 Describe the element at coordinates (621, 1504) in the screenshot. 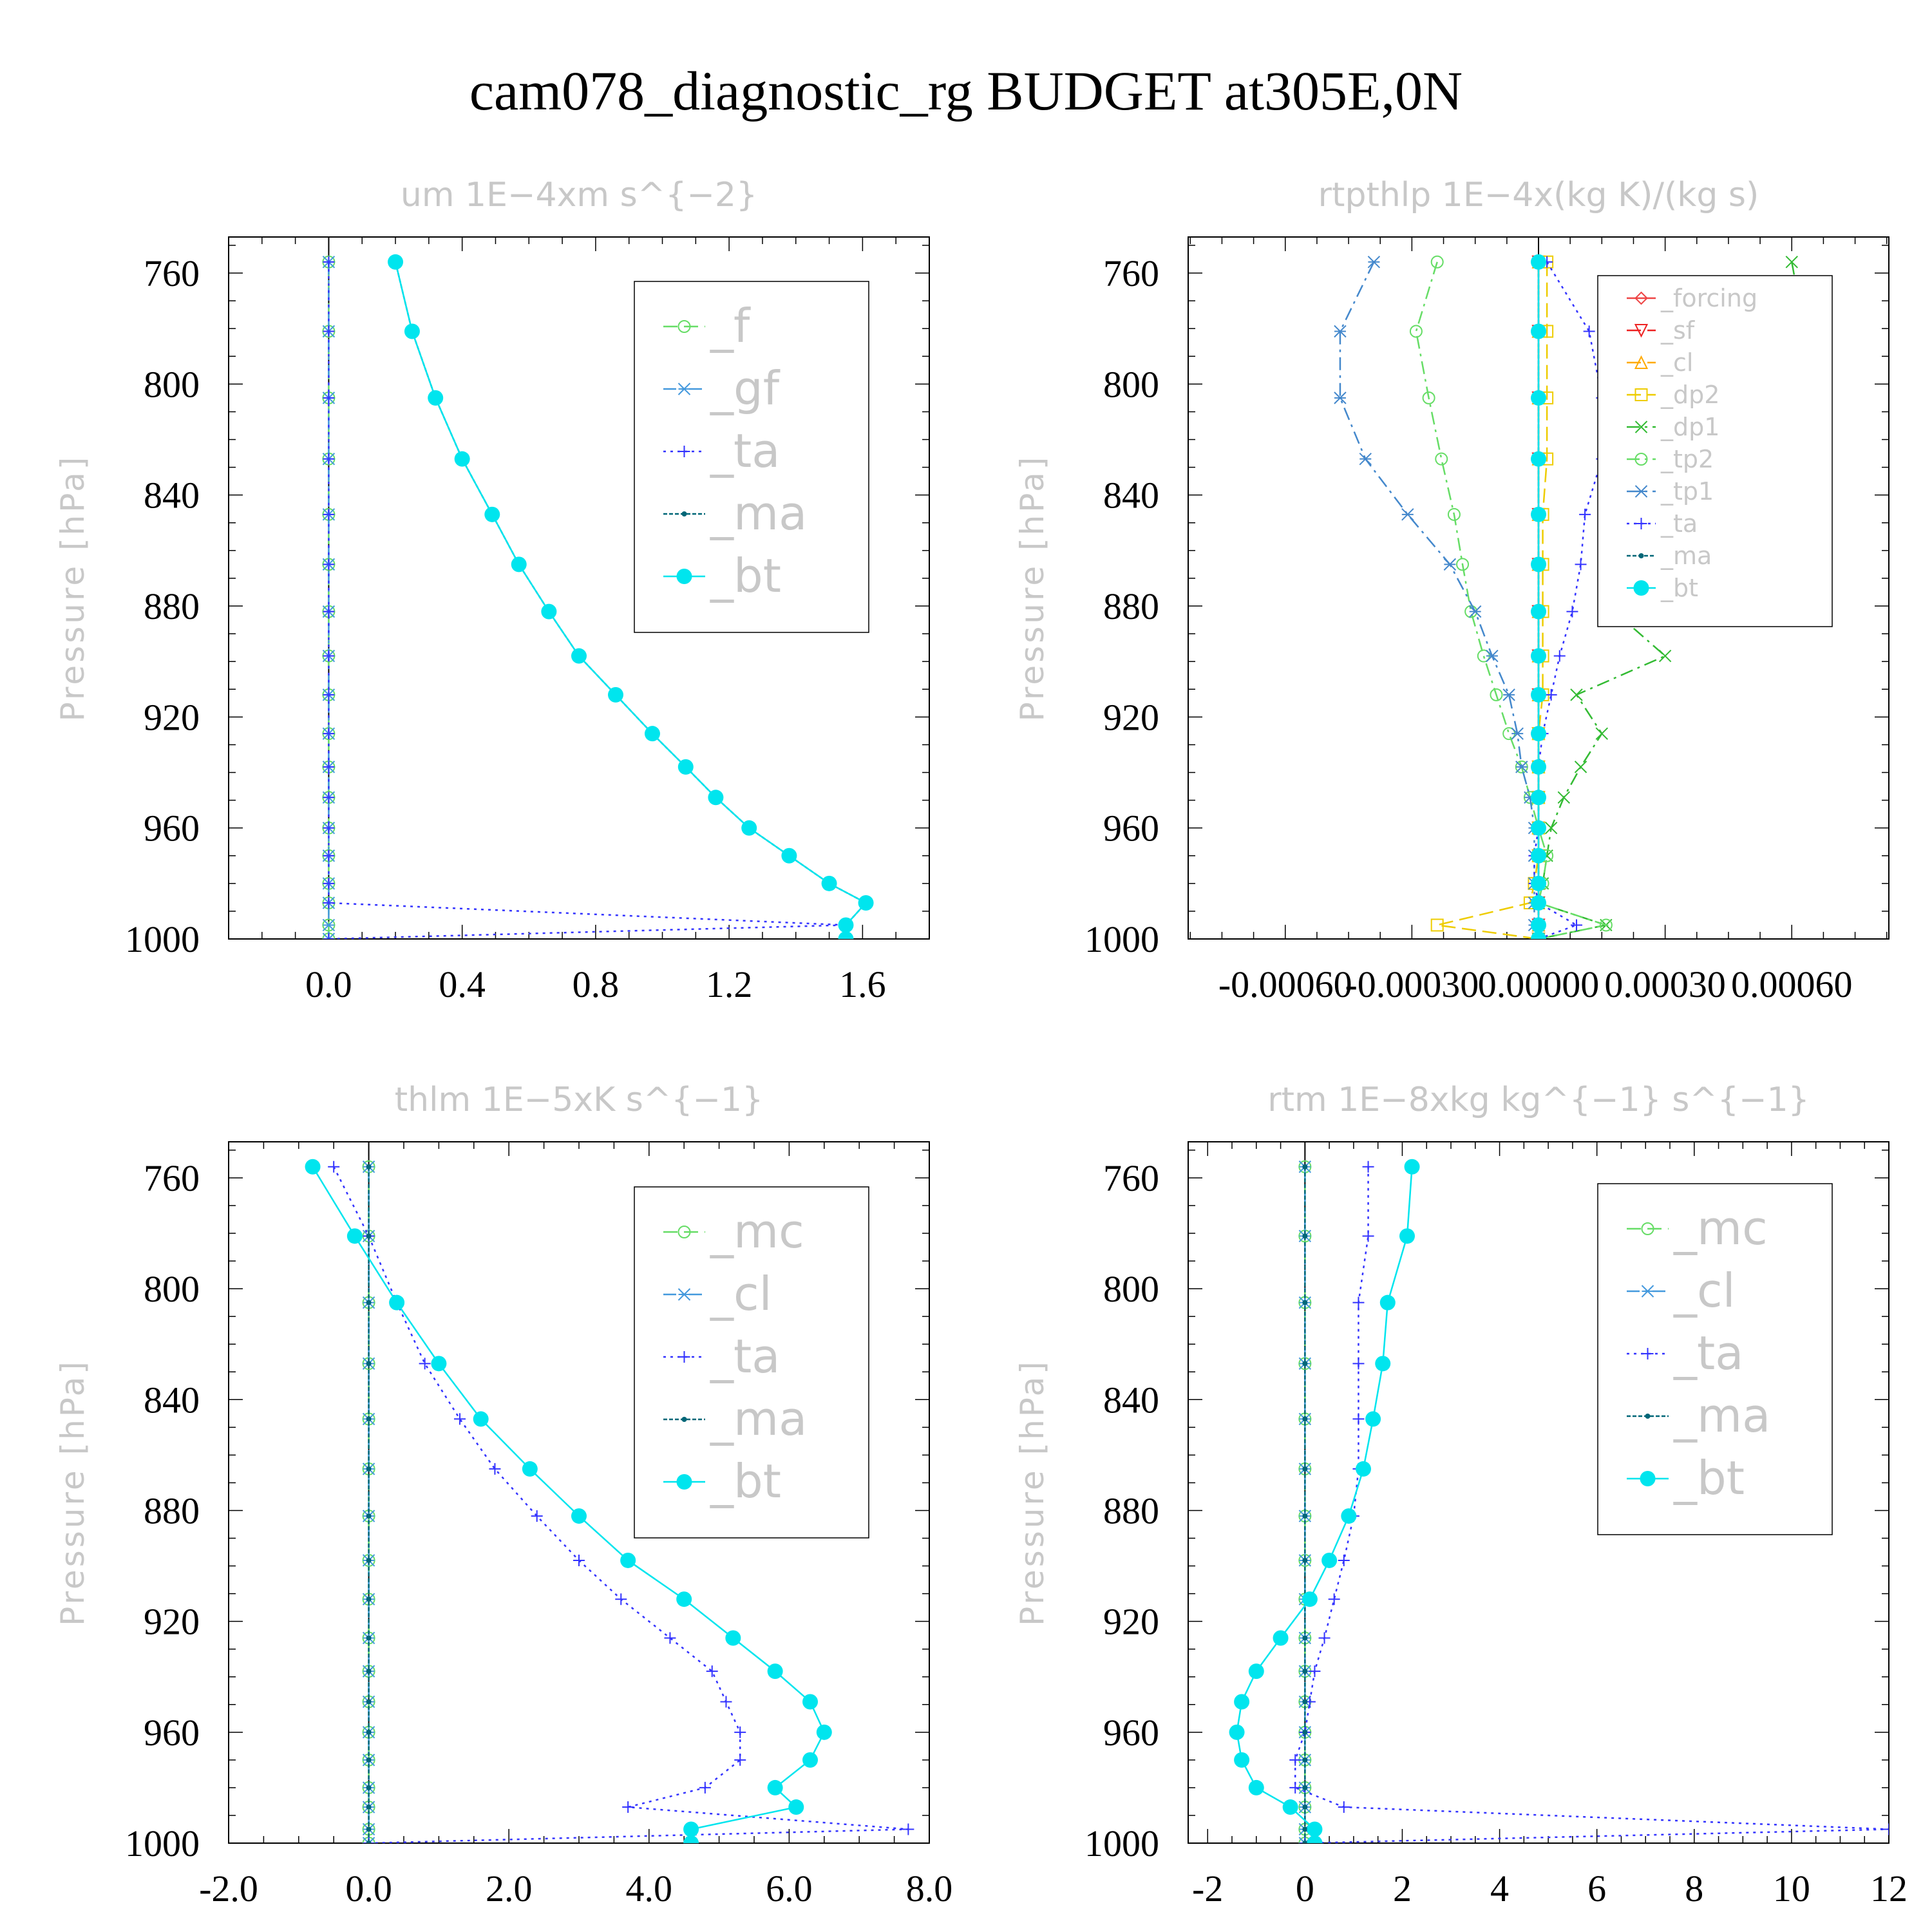

I see `series-line_ta` at that location.